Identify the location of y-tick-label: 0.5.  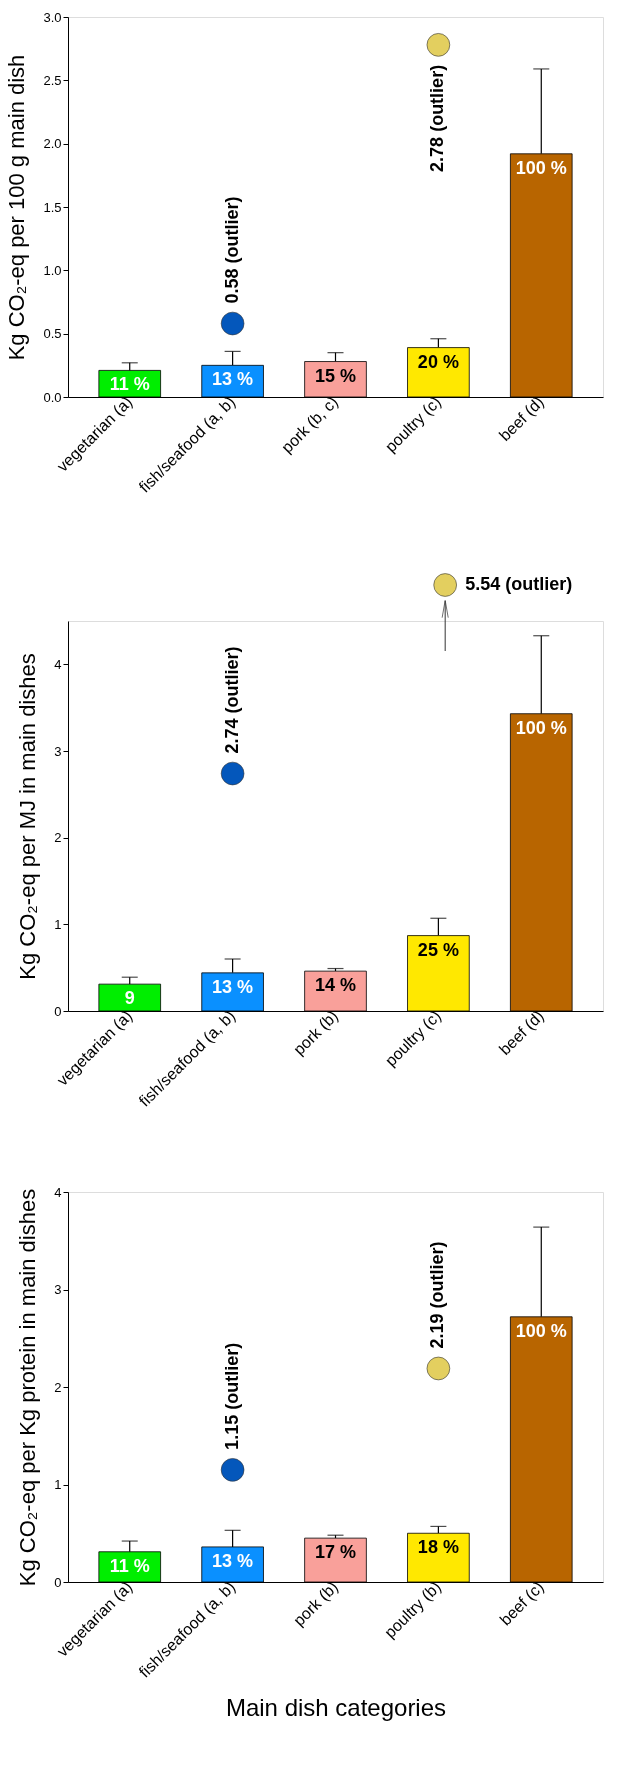
(52, 334).